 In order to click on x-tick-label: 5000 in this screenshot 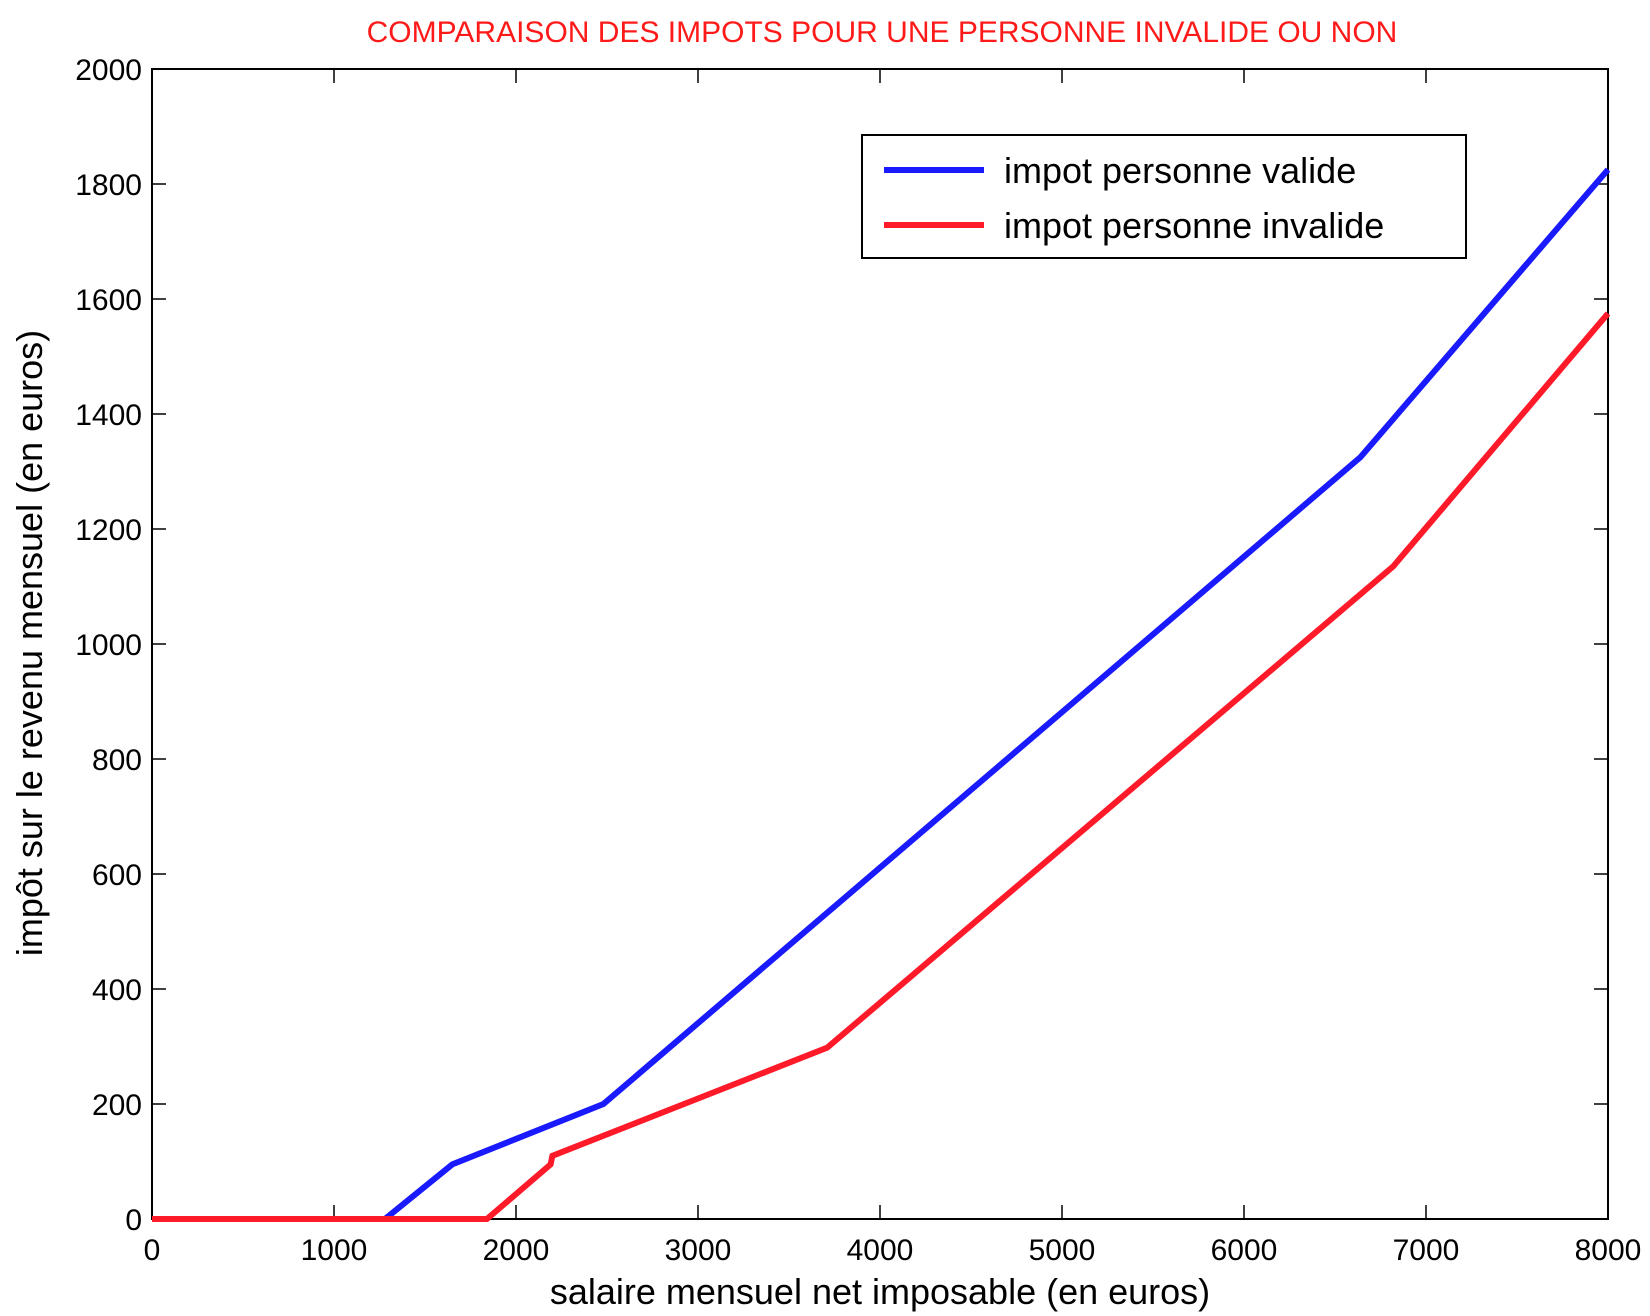, I will do `click(1062, 1250)`.